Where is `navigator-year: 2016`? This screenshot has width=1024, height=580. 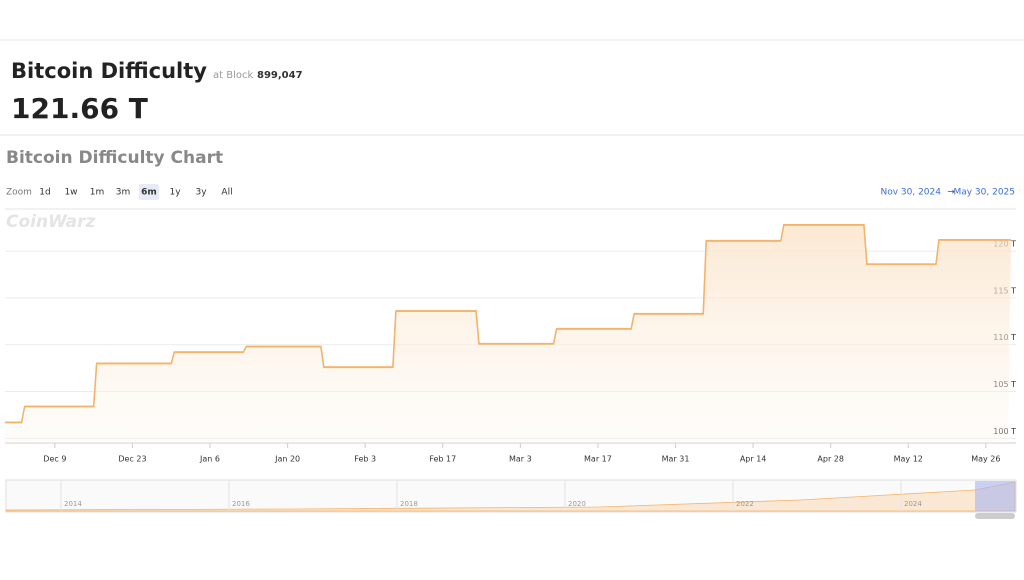 navigator-year: 2016 is located at coordinates (241, 504).